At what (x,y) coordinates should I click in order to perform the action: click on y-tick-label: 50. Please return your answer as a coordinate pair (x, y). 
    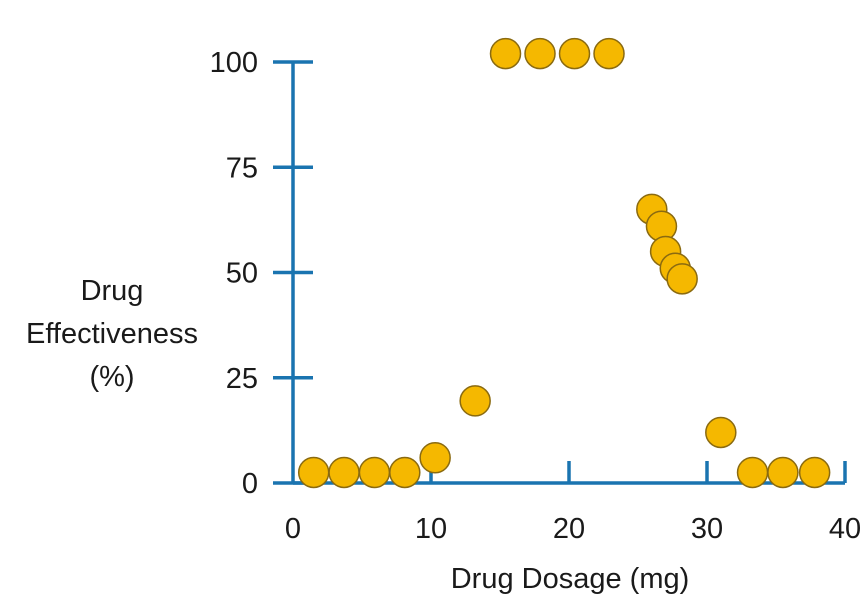
    Looking at the image, I should click on (242, 274).